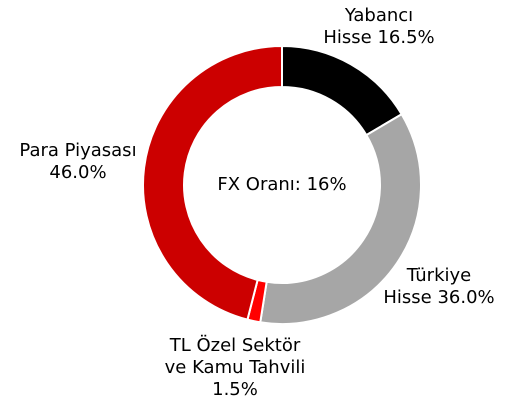 This screenshot has width=508, height=400. I want to click on slice-name: Türkiye Hisse, so click(427, 286).